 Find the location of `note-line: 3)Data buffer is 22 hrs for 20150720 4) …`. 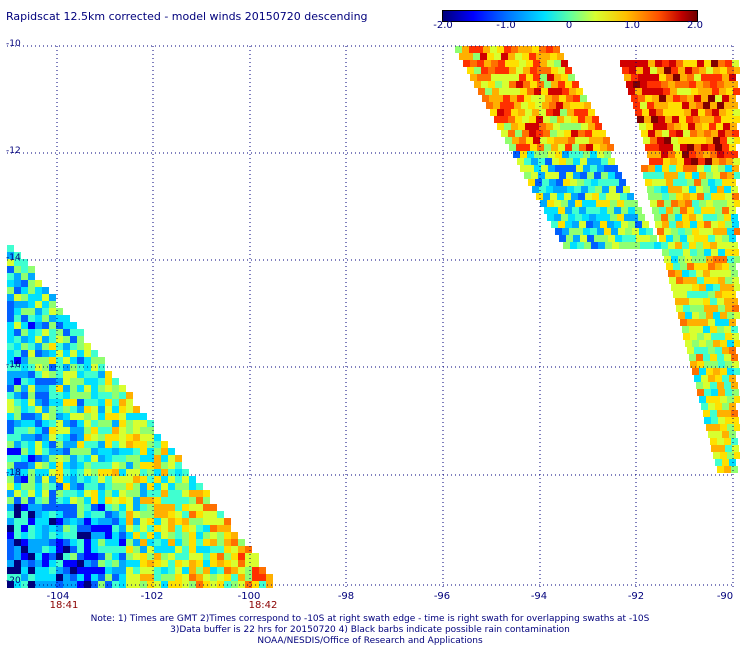

note-line: 3)Data buffer is 22 hrs for 20150720 4) … is located at coordinates (370, 630).